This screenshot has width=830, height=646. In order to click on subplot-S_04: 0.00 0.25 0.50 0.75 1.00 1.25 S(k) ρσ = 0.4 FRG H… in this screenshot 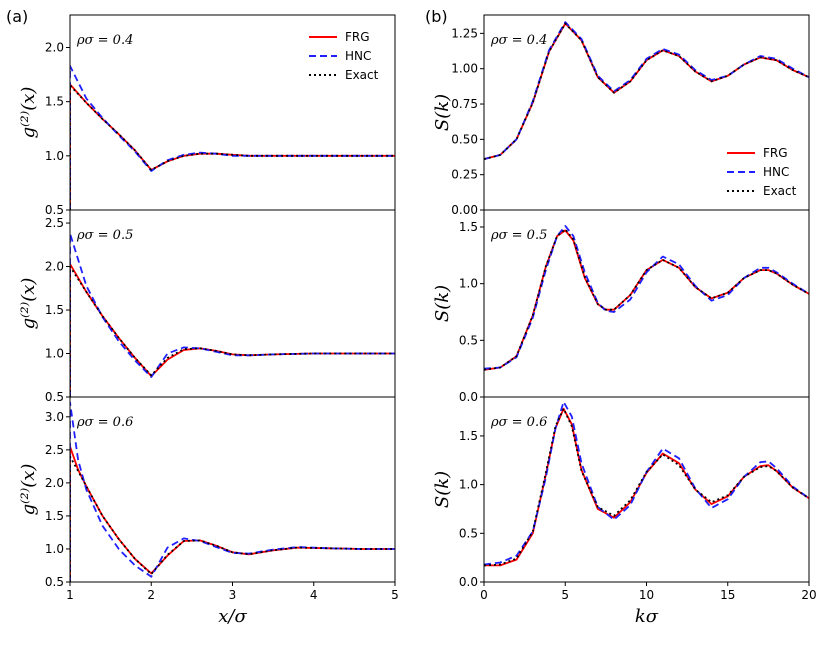, I will do `click(621, 115)`.